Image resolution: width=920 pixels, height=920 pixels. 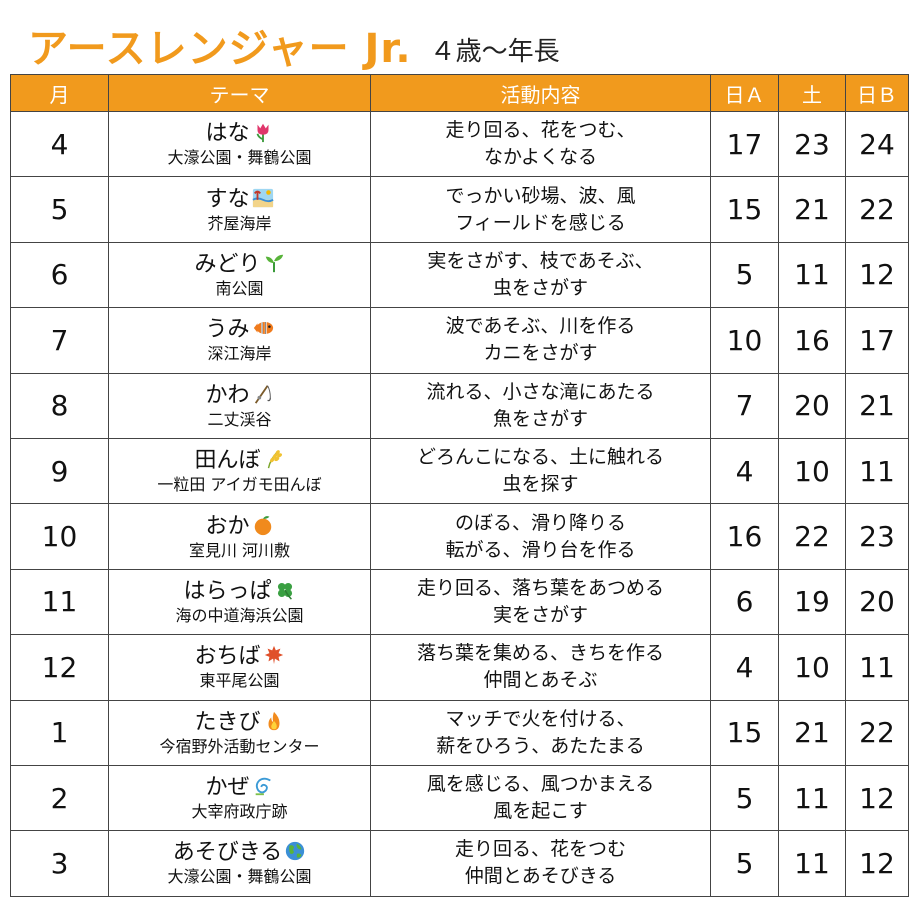 What do you see at coordinates (239, 615) in the screenshot?
I see `theme-place: 海の中道海浜公園` at bounding box center [239, 615].